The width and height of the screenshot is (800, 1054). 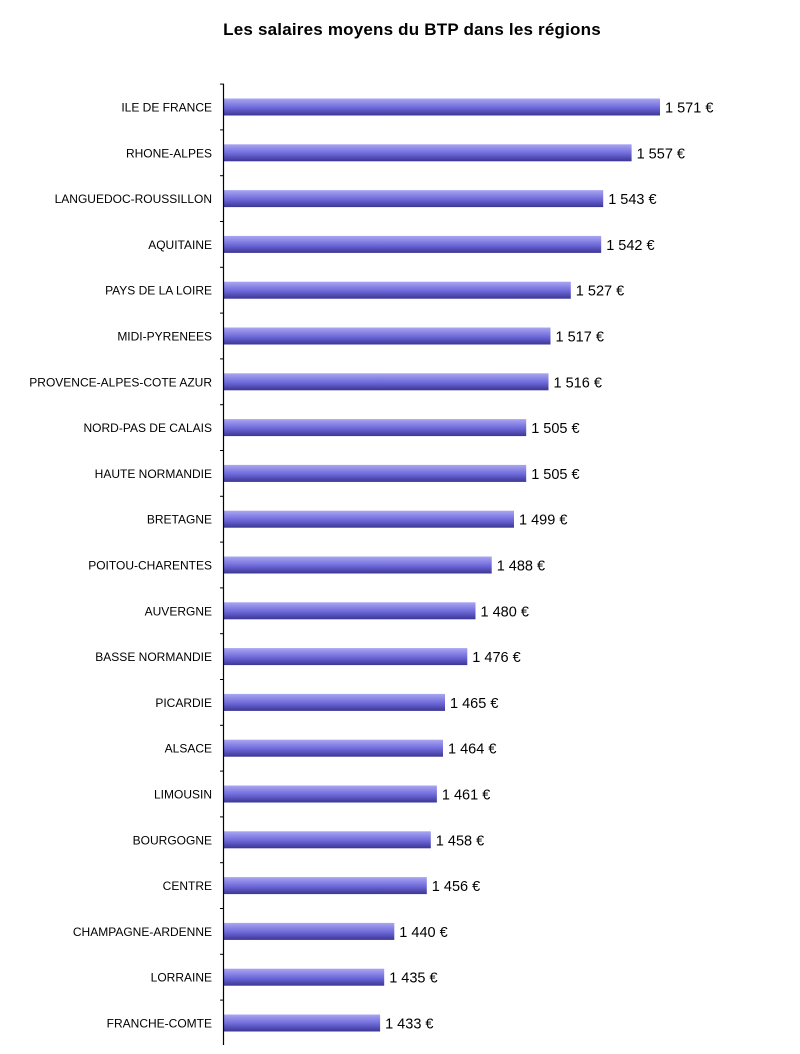 What do you see at coordinates (153, 657) in the screenshot?
I see `category-label: BASSE NORMANDIE` at bounding box center [153, 657].